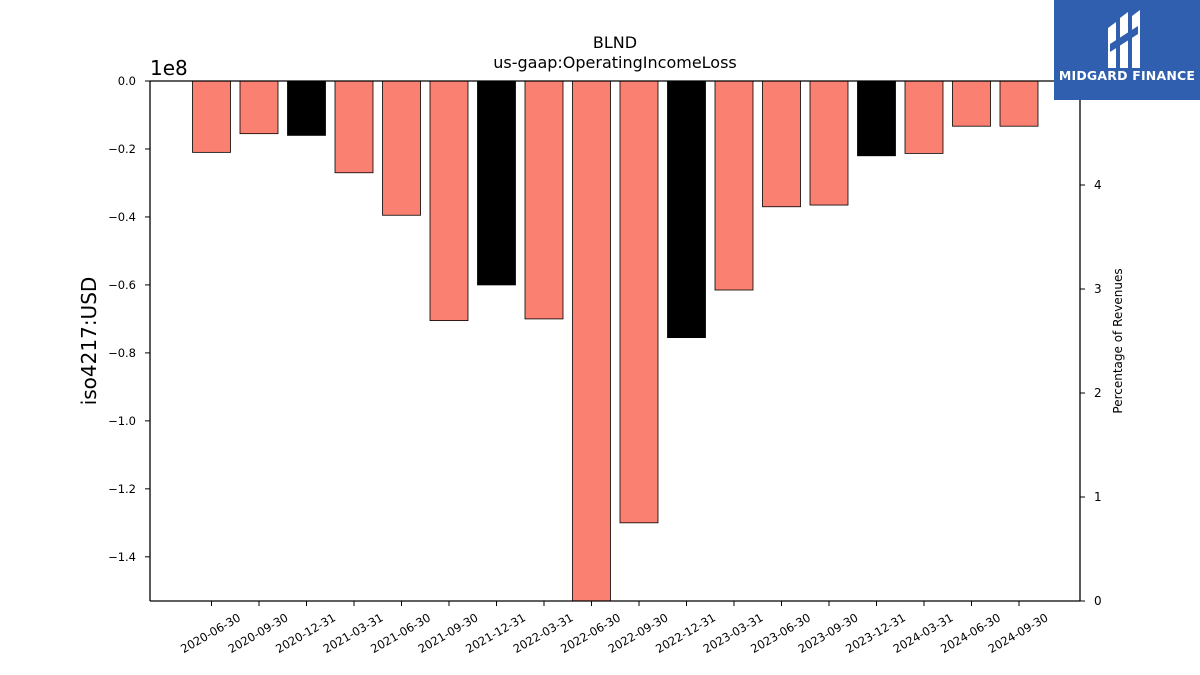 The image size is (1200, 675). I want to click on y2-tick-label: 4, so click(1098, 185).